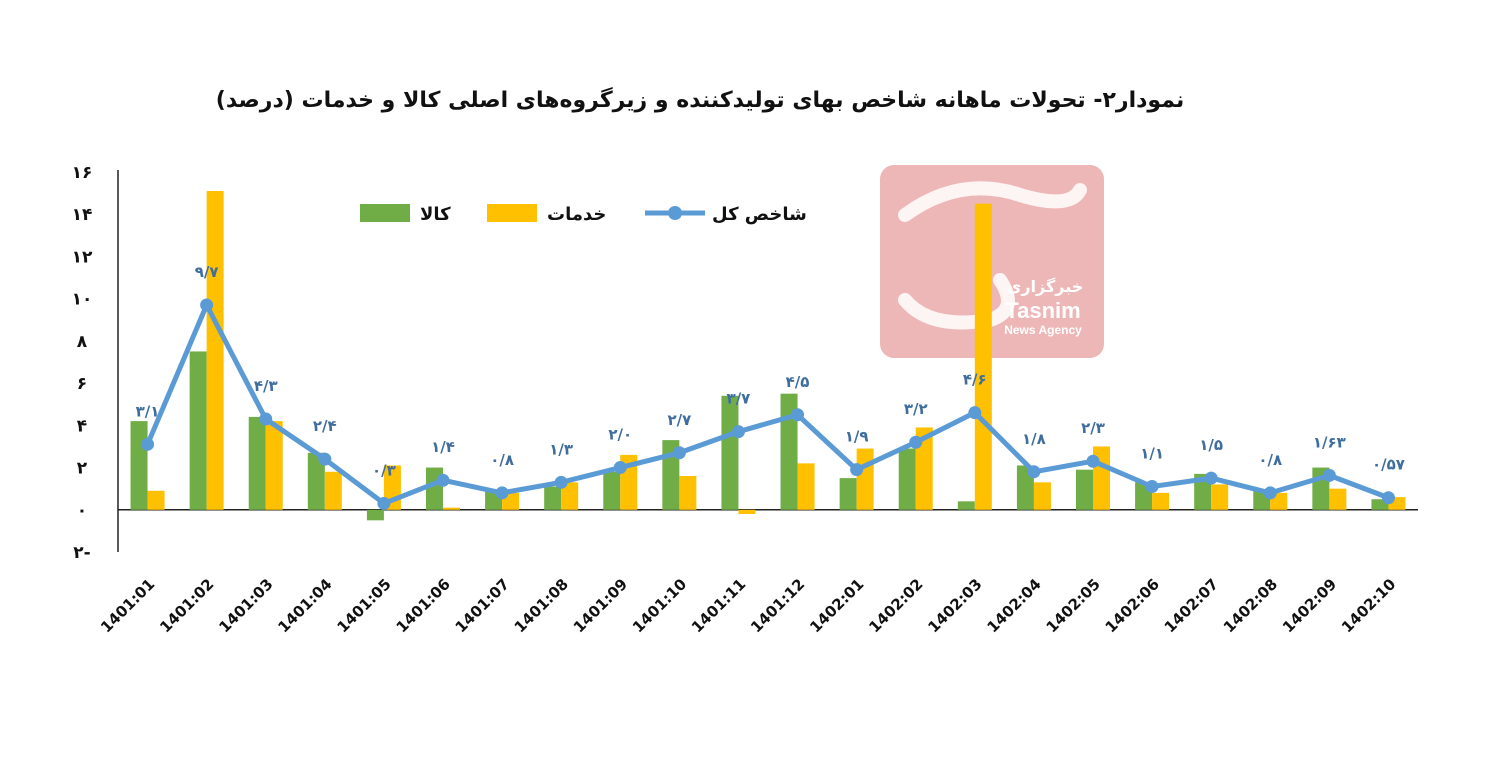  What do you see at coordinates (1034, 439) in the screenshot?
I see `total-index-data-label: ۱/۸` at bounding box center [1034, 439].